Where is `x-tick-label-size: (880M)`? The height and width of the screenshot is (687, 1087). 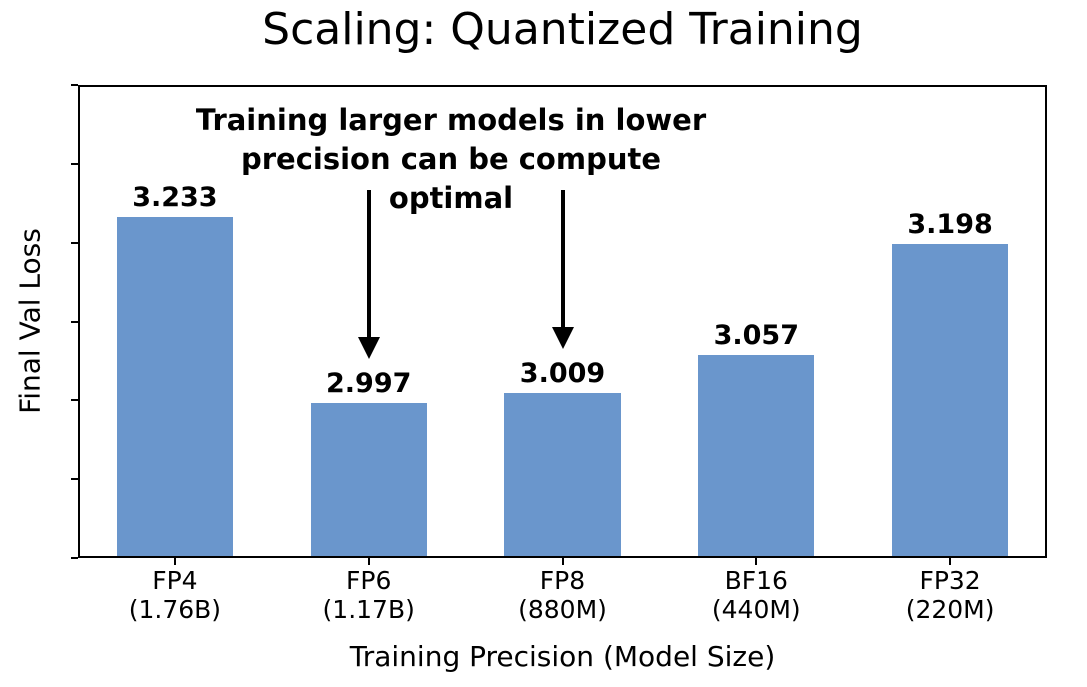
x-tick-label-size: (880M) is located at coordinates (562, 609).